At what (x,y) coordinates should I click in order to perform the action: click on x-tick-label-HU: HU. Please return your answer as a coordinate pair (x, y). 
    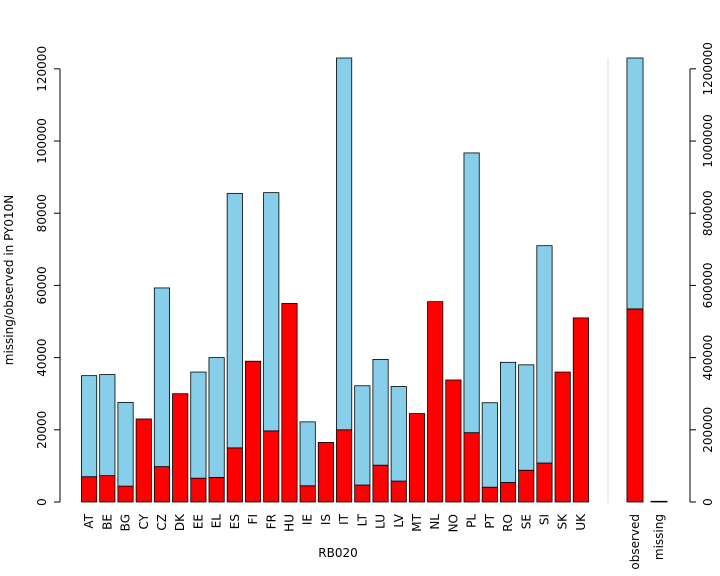
    Looking at the image, I should click on (289, 523).